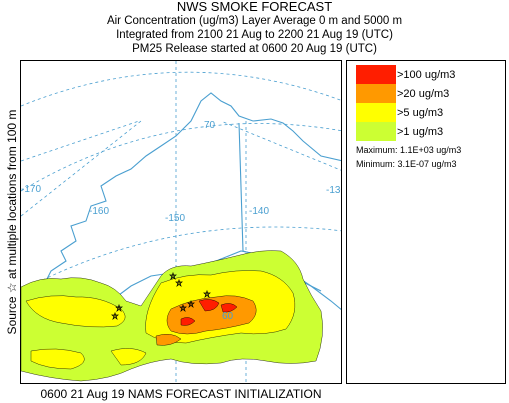  I want to click on map-title: NWS SMOKE FORECAST, so click(254, 7).